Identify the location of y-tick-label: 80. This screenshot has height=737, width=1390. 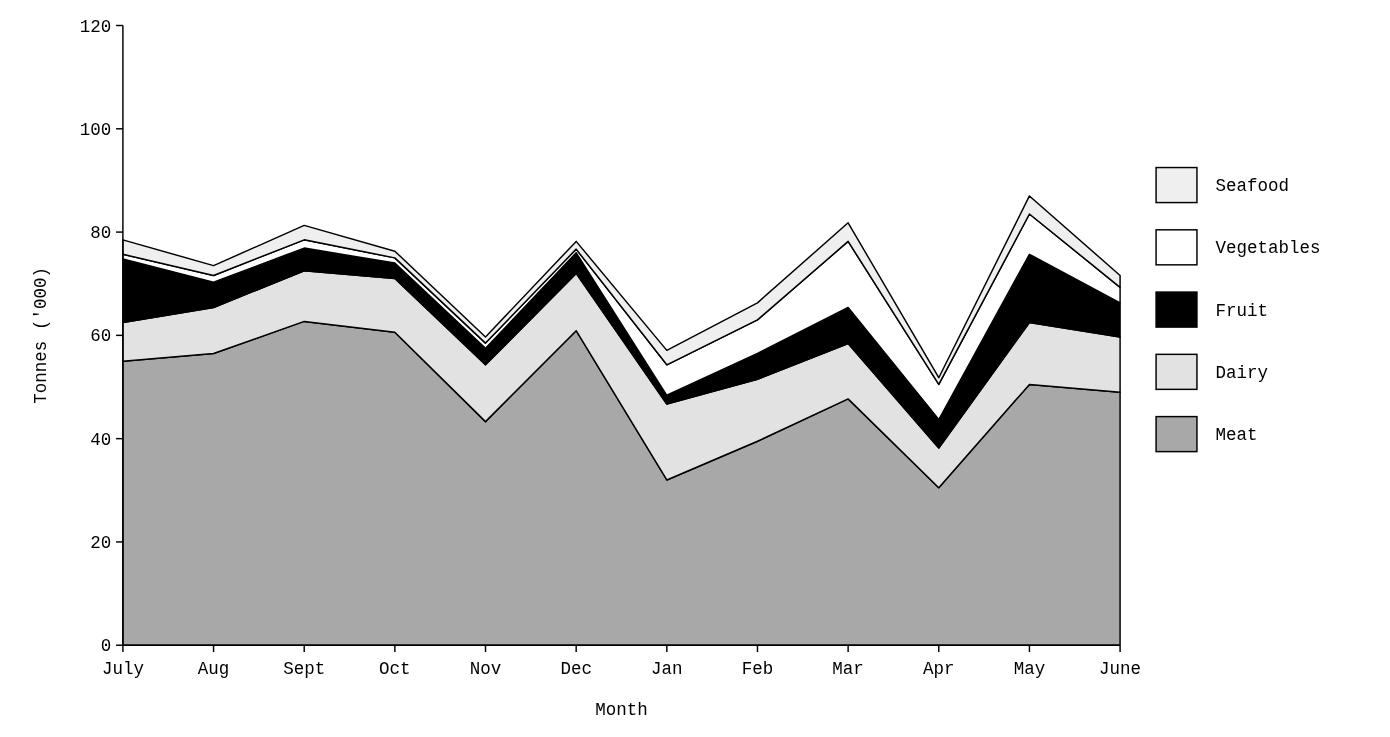
(101, 233).